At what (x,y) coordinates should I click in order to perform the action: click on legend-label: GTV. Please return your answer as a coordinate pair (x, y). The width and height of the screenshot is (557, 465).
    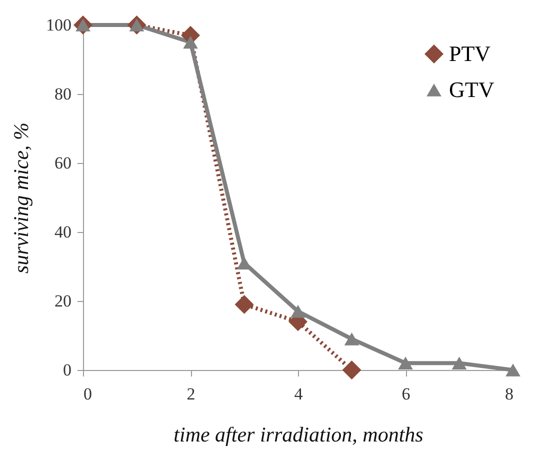
    Looking at the image, I should click on (471, 89).